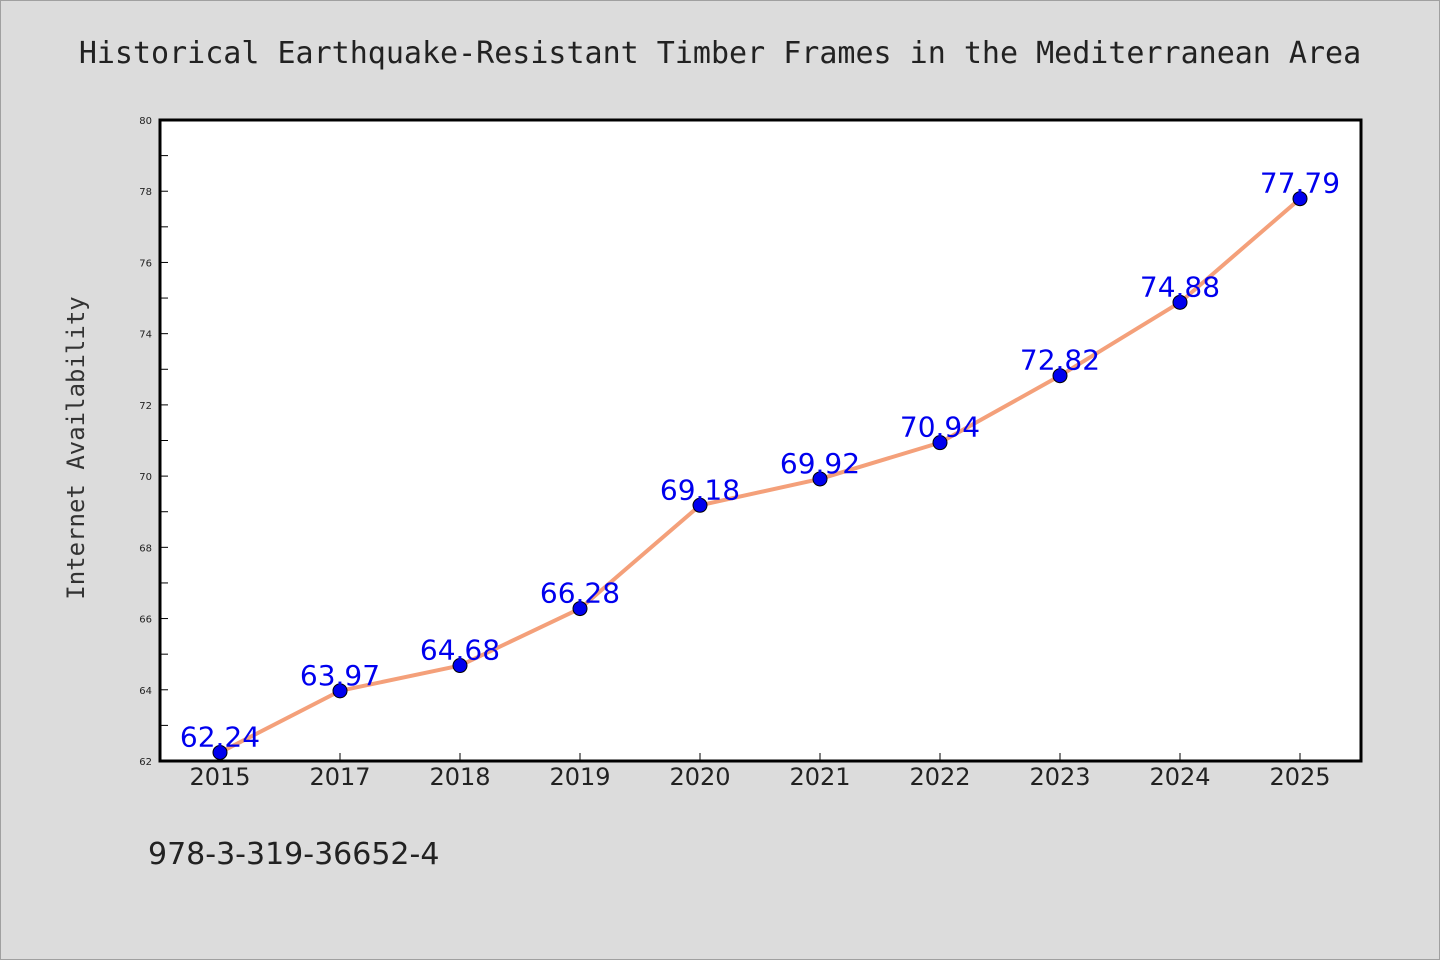  Describe the element at coordinates (699, 777) in the screenshot. I see `x-tick-label: 2020` at that location.